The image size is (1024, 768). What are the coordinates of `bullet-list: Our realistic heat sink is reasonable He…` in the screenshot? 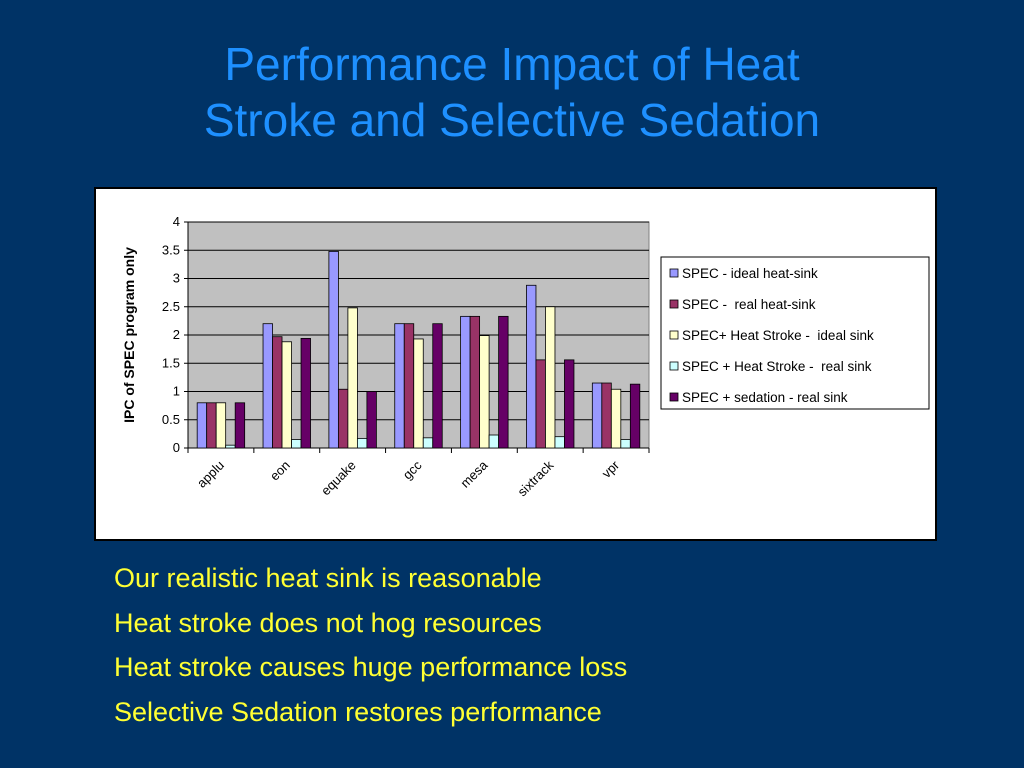 It's located at (370, 649).